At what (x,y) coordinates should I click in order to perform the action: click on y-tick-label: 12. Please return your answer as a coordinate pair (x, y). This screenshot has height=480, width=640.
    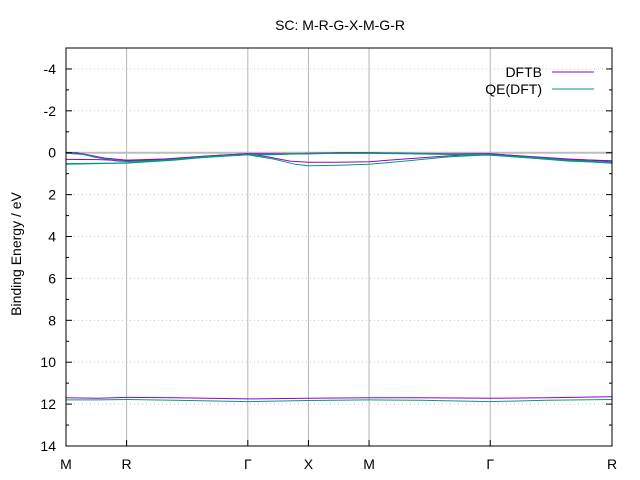
    Looking at the image, I should click on (48, 404).